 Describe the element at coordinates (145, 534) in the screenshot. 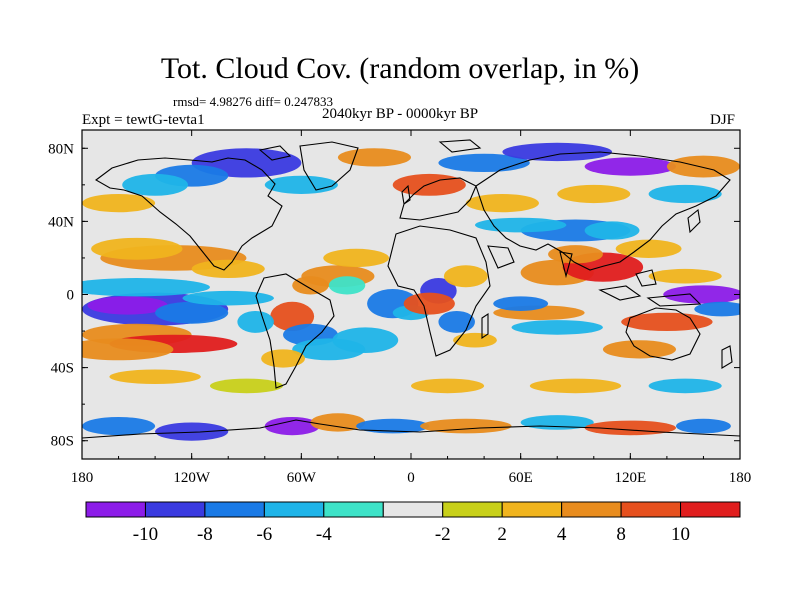

I see `colorbar-label: -10` at that location.